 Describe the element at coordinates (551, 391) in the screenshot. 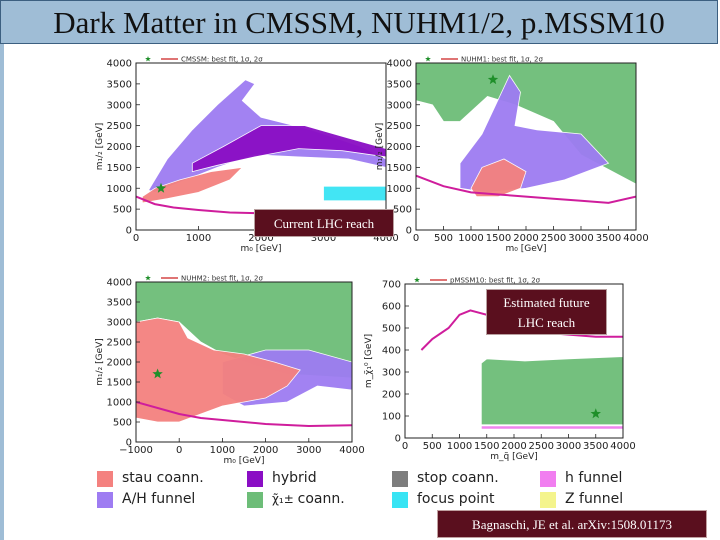

I see `region-chargino` at that location.